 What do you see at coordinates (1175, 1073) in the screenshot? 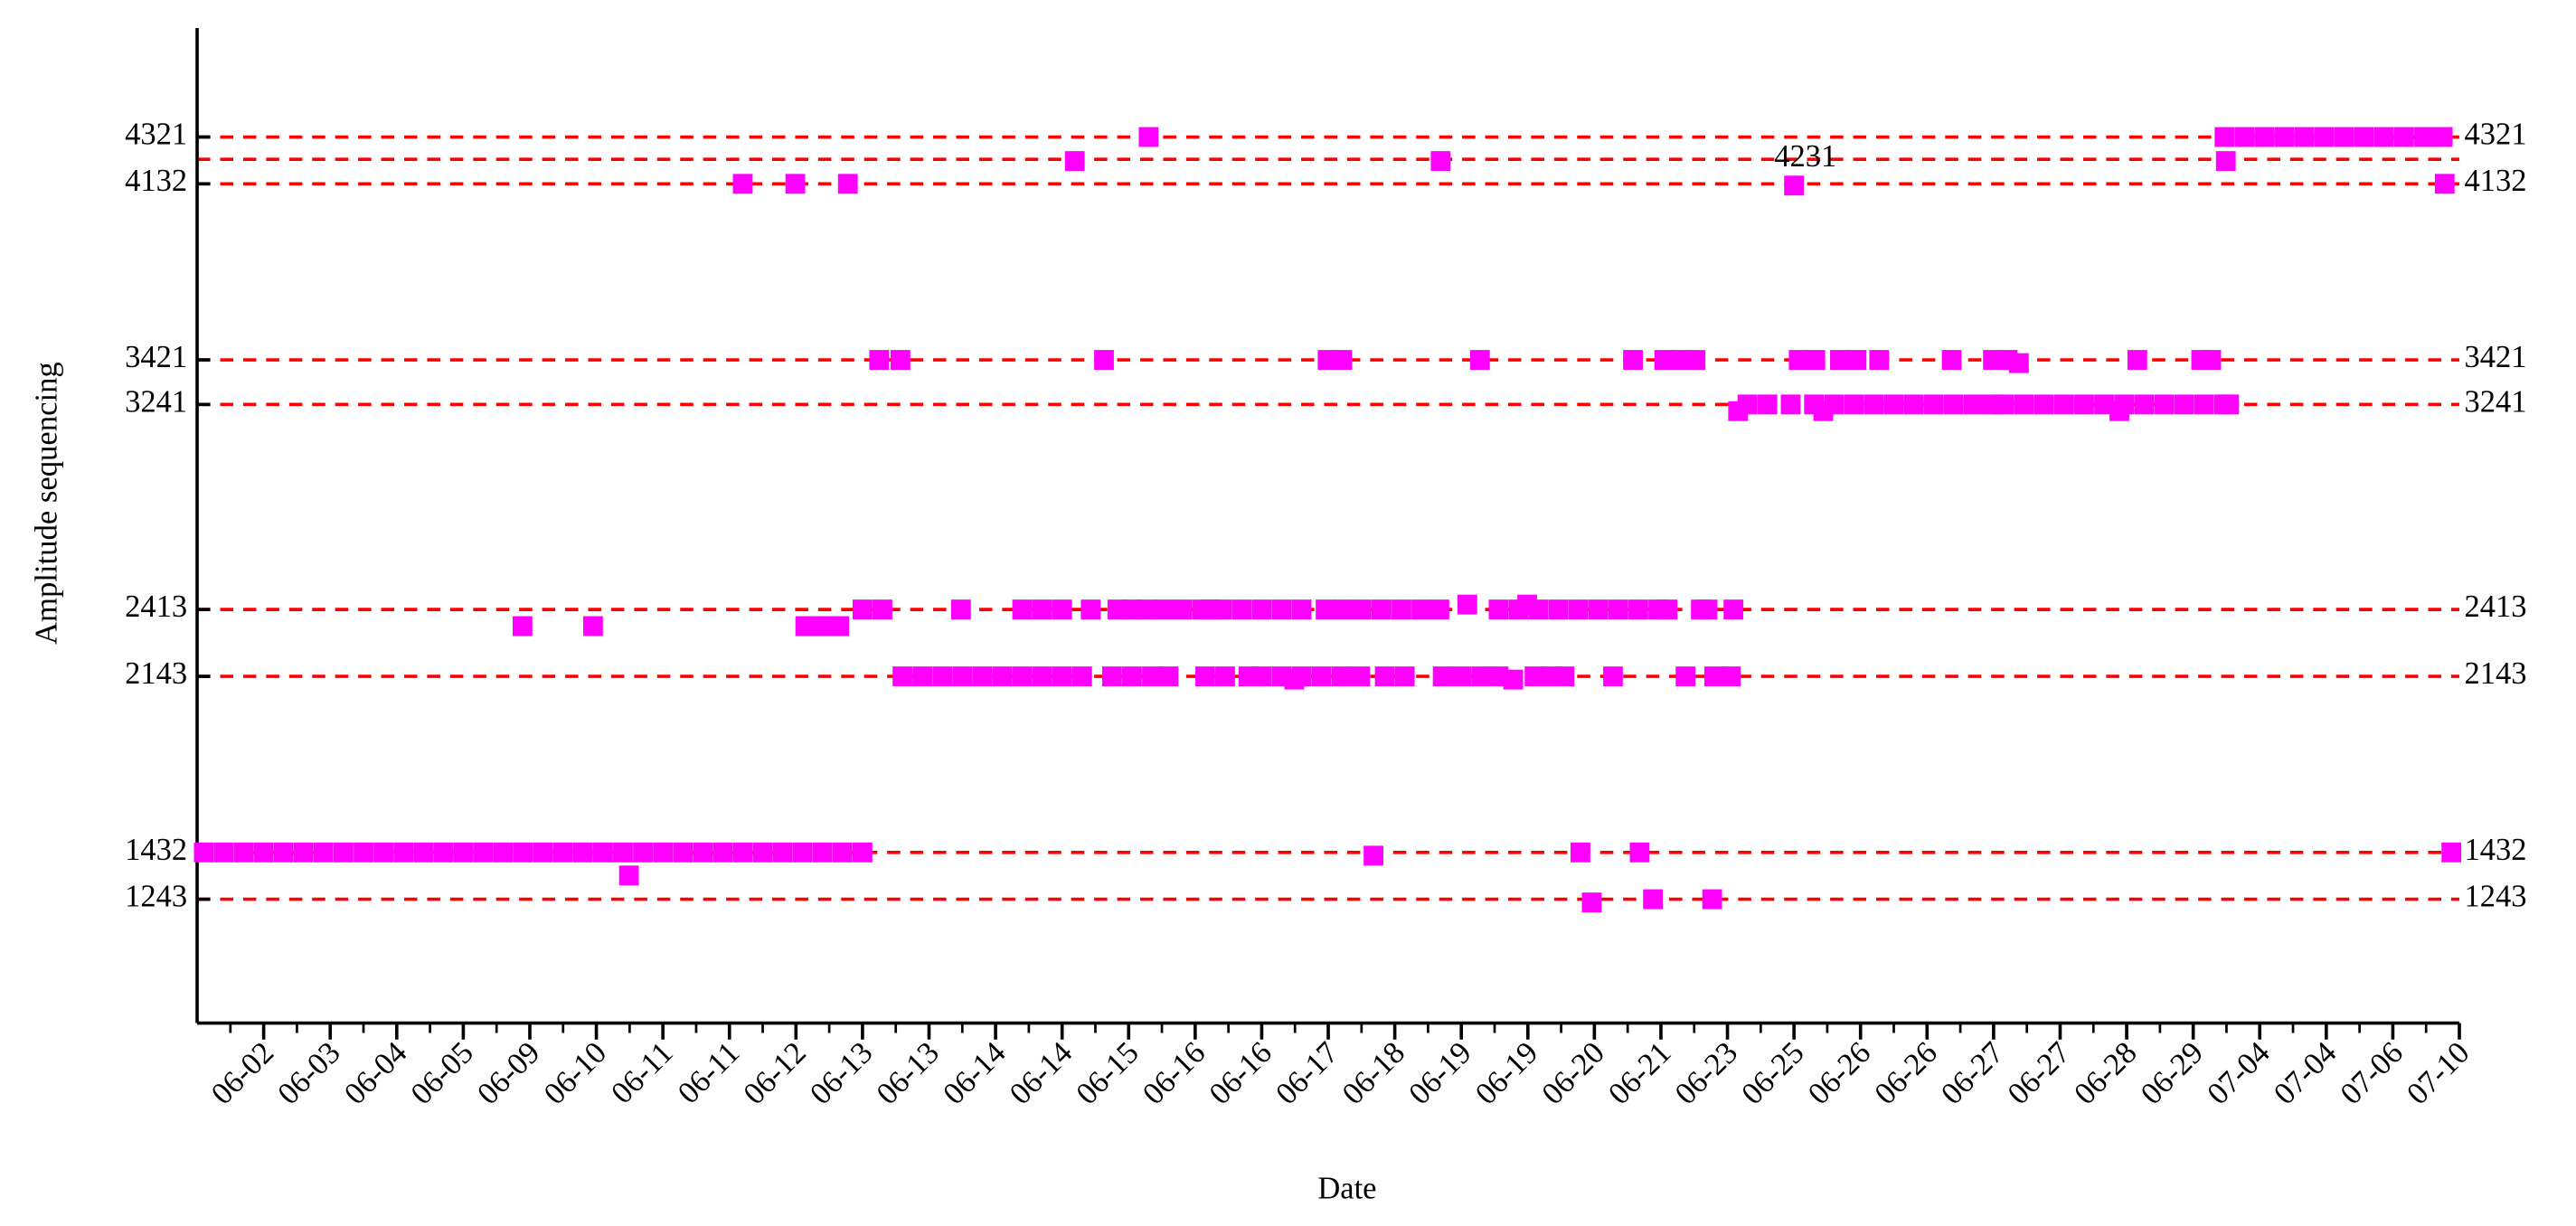
I see `x-tick-label: 06-16` at bounding box center [1175, 1073].